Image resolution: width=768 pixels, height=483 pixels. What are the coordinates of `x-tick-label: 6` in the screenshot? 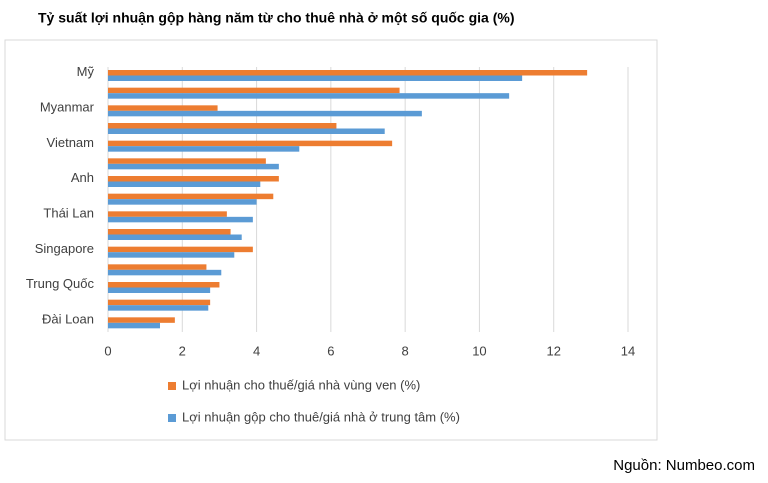 It's located at (330, 350).